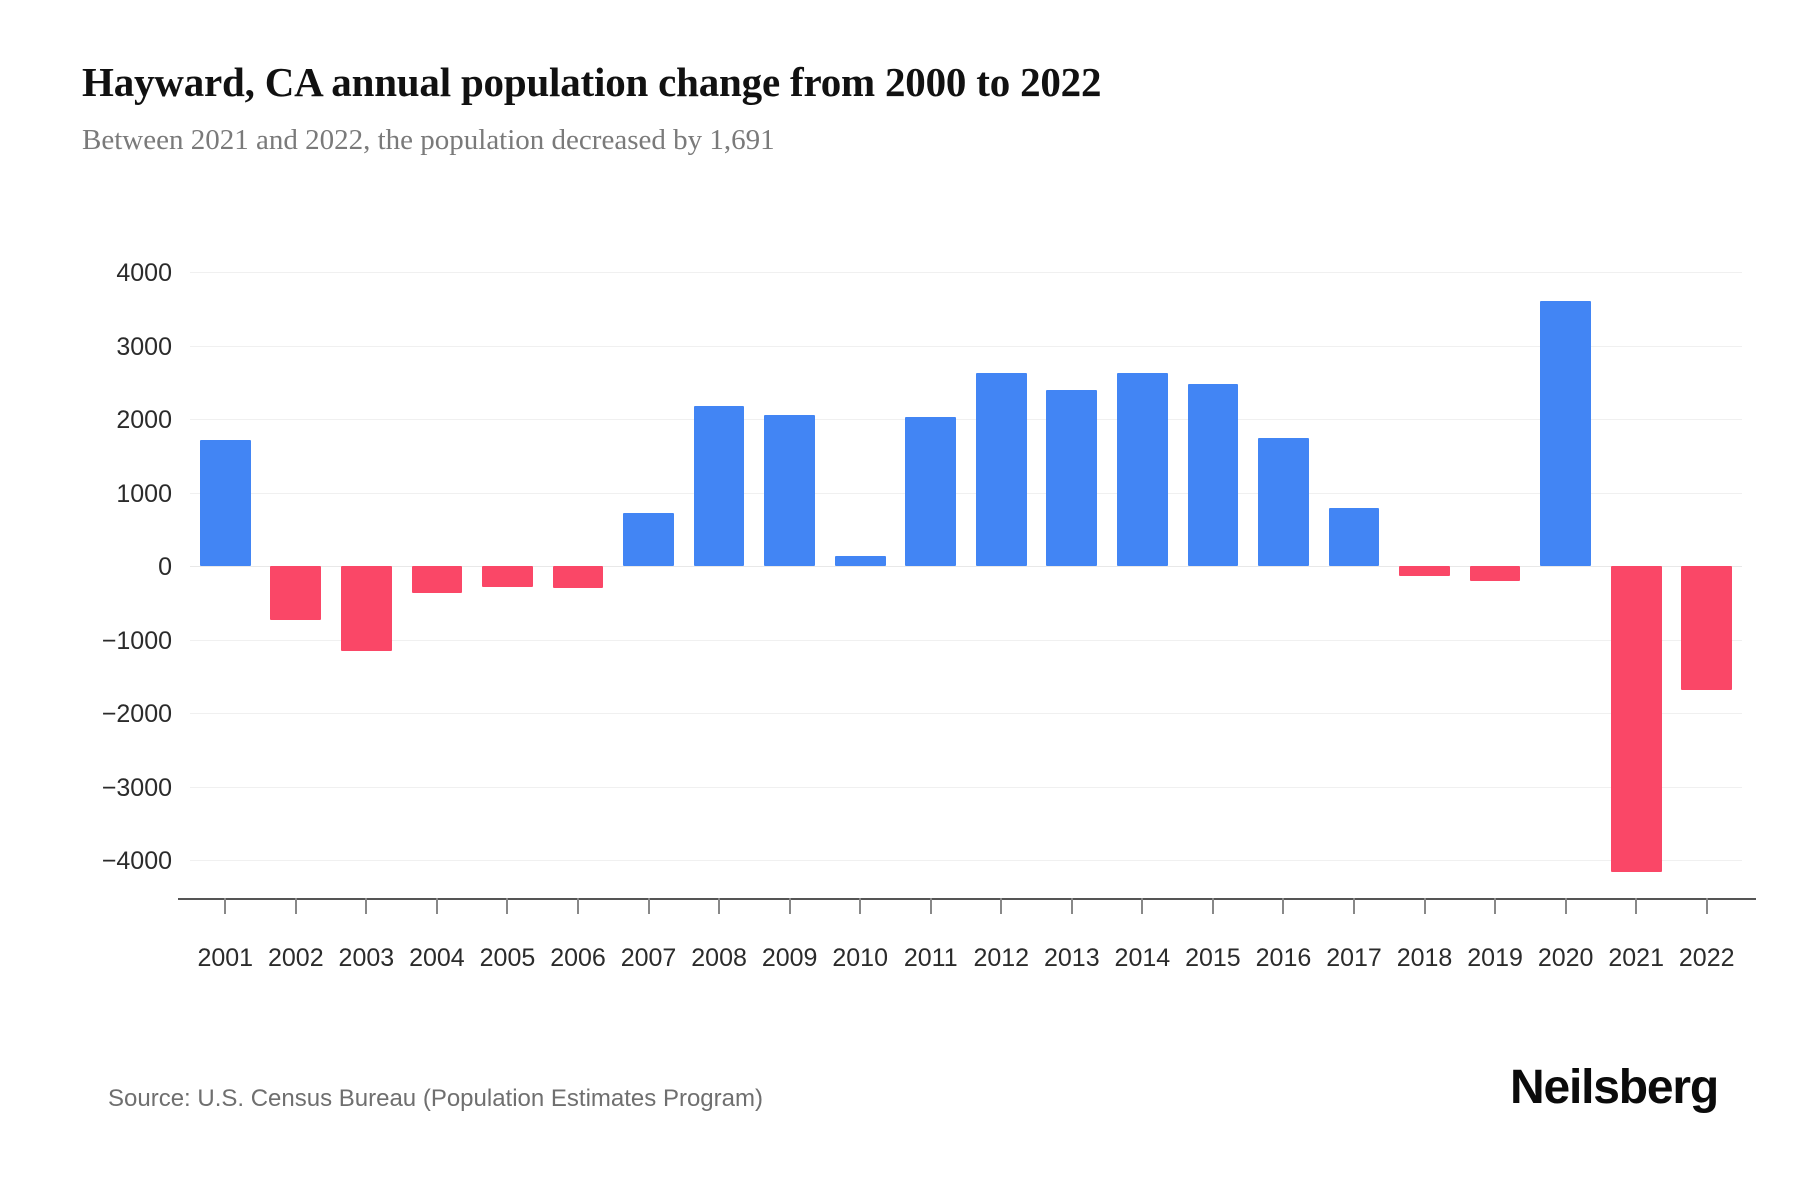  What do you see at coordinates (1424, 958) in the screenshot?
I see `x-axis-tick-label-2018: 2018` at bounding box center [1424, 958].